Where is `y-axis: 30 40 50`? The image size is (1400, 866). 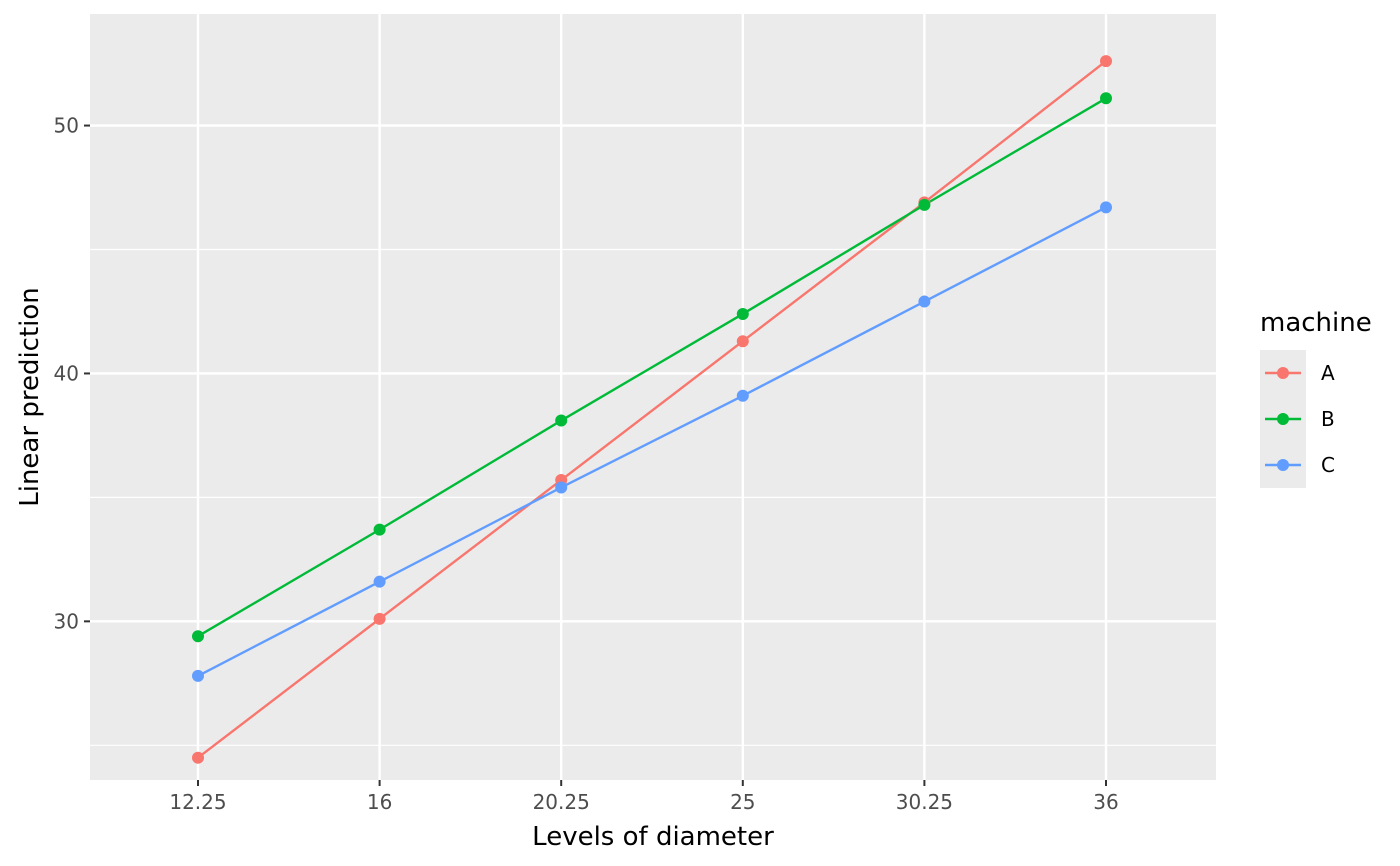
y-axis: 30 40 50 is located at coordinates (72, 373).